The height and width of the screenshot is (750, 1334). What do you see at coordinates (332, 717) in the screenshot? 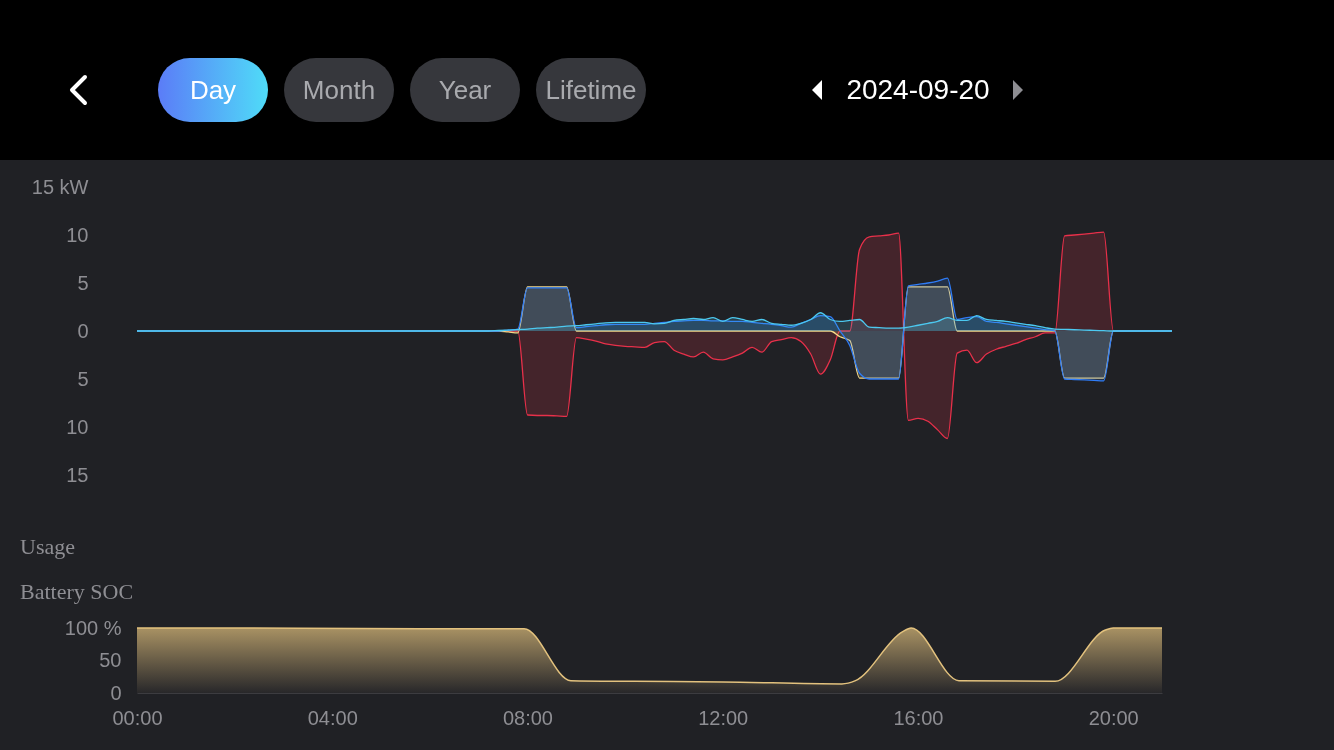
I see `x-tick-label: 04:00` at bounding box center [332, 717].